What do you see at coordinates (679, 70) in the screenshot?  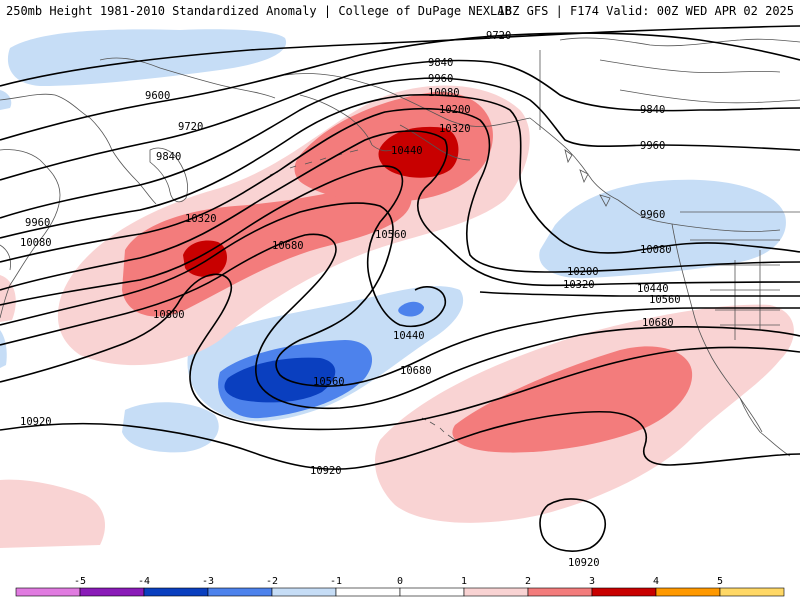 I see `coast-arctic` at bounding box center [679, 70].